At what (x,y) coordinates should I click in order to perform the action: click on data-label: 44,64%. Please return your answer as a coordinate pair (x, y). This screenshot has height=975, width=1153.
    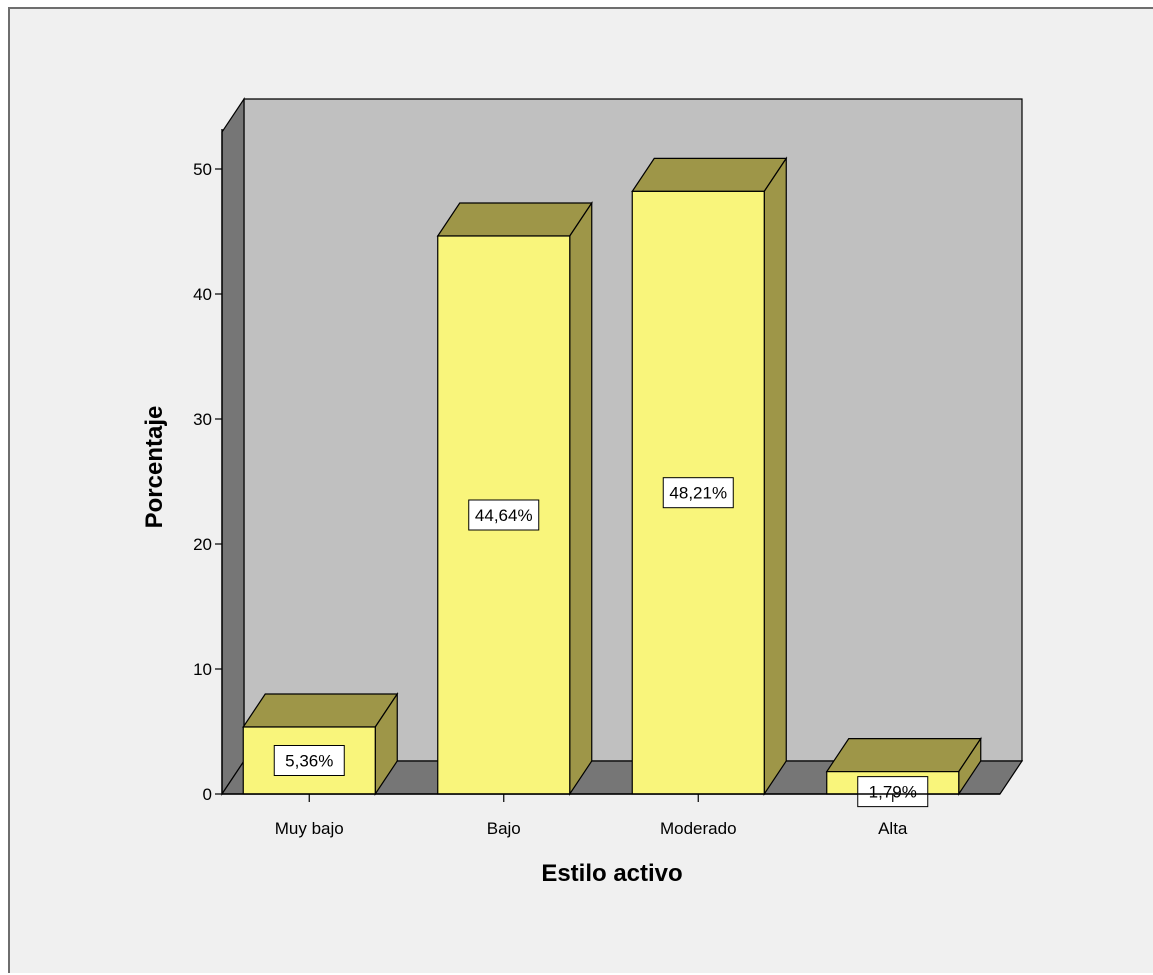
    Looking at the image, I should click on (504, 515).